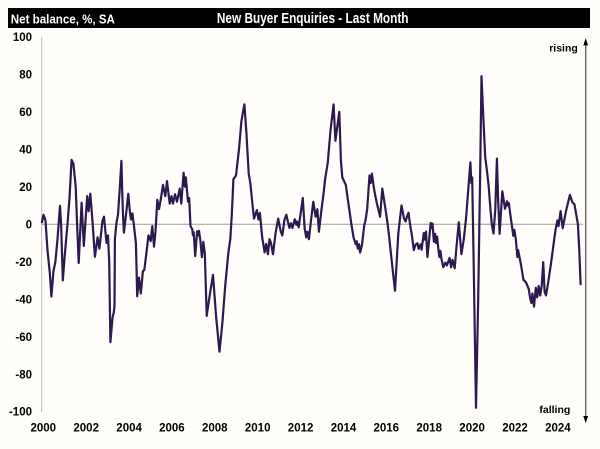 Image resolution: width=600 pixels, height=449 pixels. I want to click on svg-text: -80, so click(23, 375).